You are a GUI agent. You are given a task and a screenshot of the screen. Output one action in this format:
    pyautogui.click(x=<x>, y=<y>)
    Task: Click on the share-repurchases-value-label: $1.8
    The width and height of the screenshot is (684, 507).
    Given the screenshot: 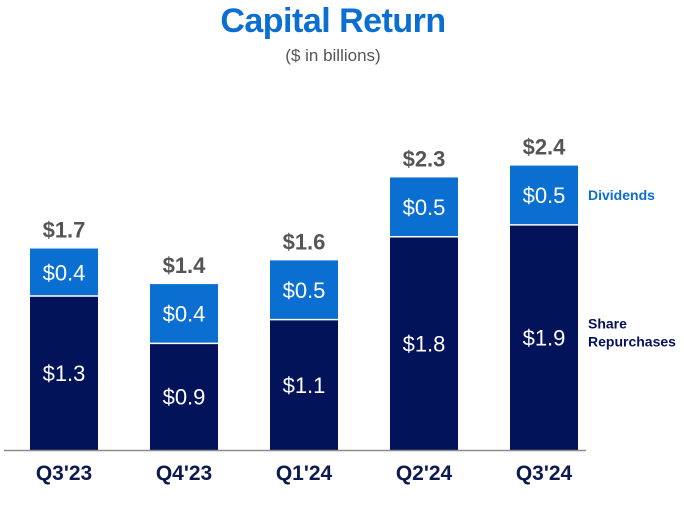 What is the action you would take?
    pyautogui.click(x=424, y=343)
    